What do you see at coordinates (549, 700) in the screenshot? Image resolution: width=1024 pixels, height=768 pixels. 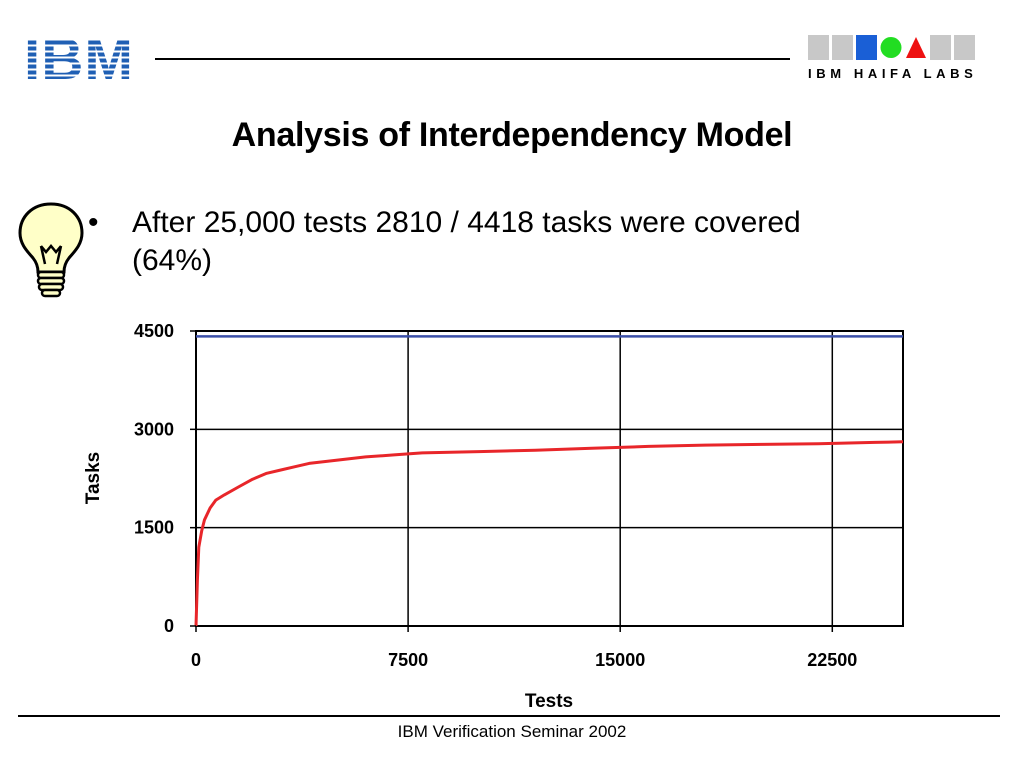 I see `x-axis-label: Tests` at bounding box center [549, 700].